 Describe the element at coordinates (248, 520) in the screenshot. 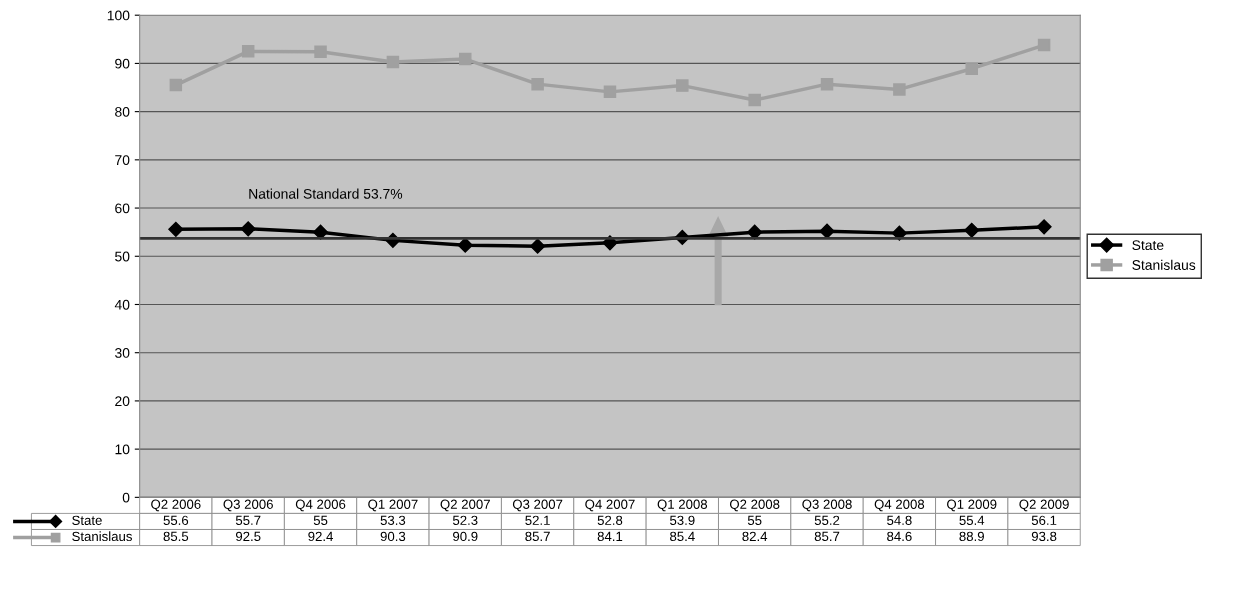

I see `data-label: 55.7` at that location.